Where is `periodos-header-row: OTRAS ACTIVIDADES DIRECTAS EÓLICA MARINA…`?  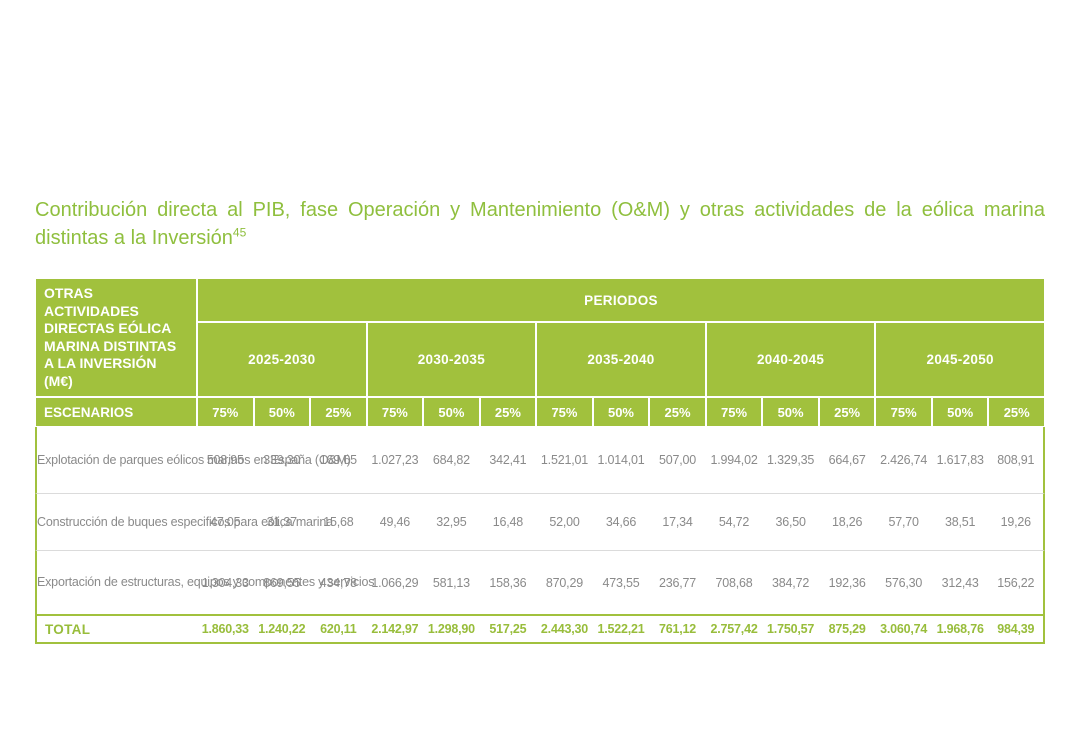 periodos-header-row: OTRAS ACTIVIDADES DIRECTAS EÓLICA MARINA… is located at coordinates (540, 337).